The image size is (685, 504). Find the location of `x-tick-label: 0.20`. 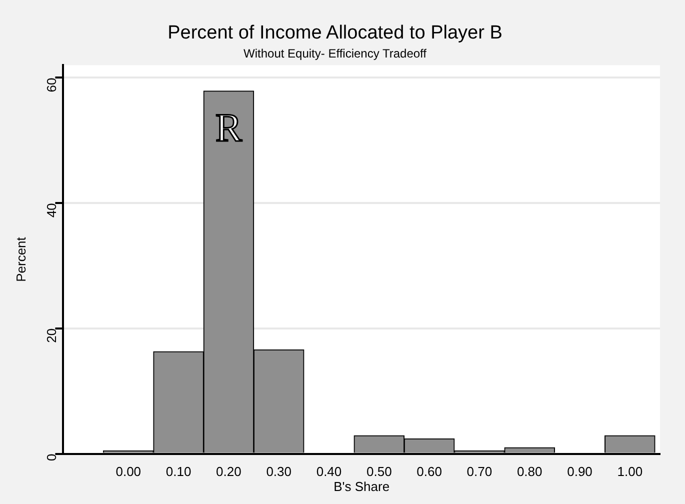

x-tick-label: 0.20 is located at coordinates (229, 472).